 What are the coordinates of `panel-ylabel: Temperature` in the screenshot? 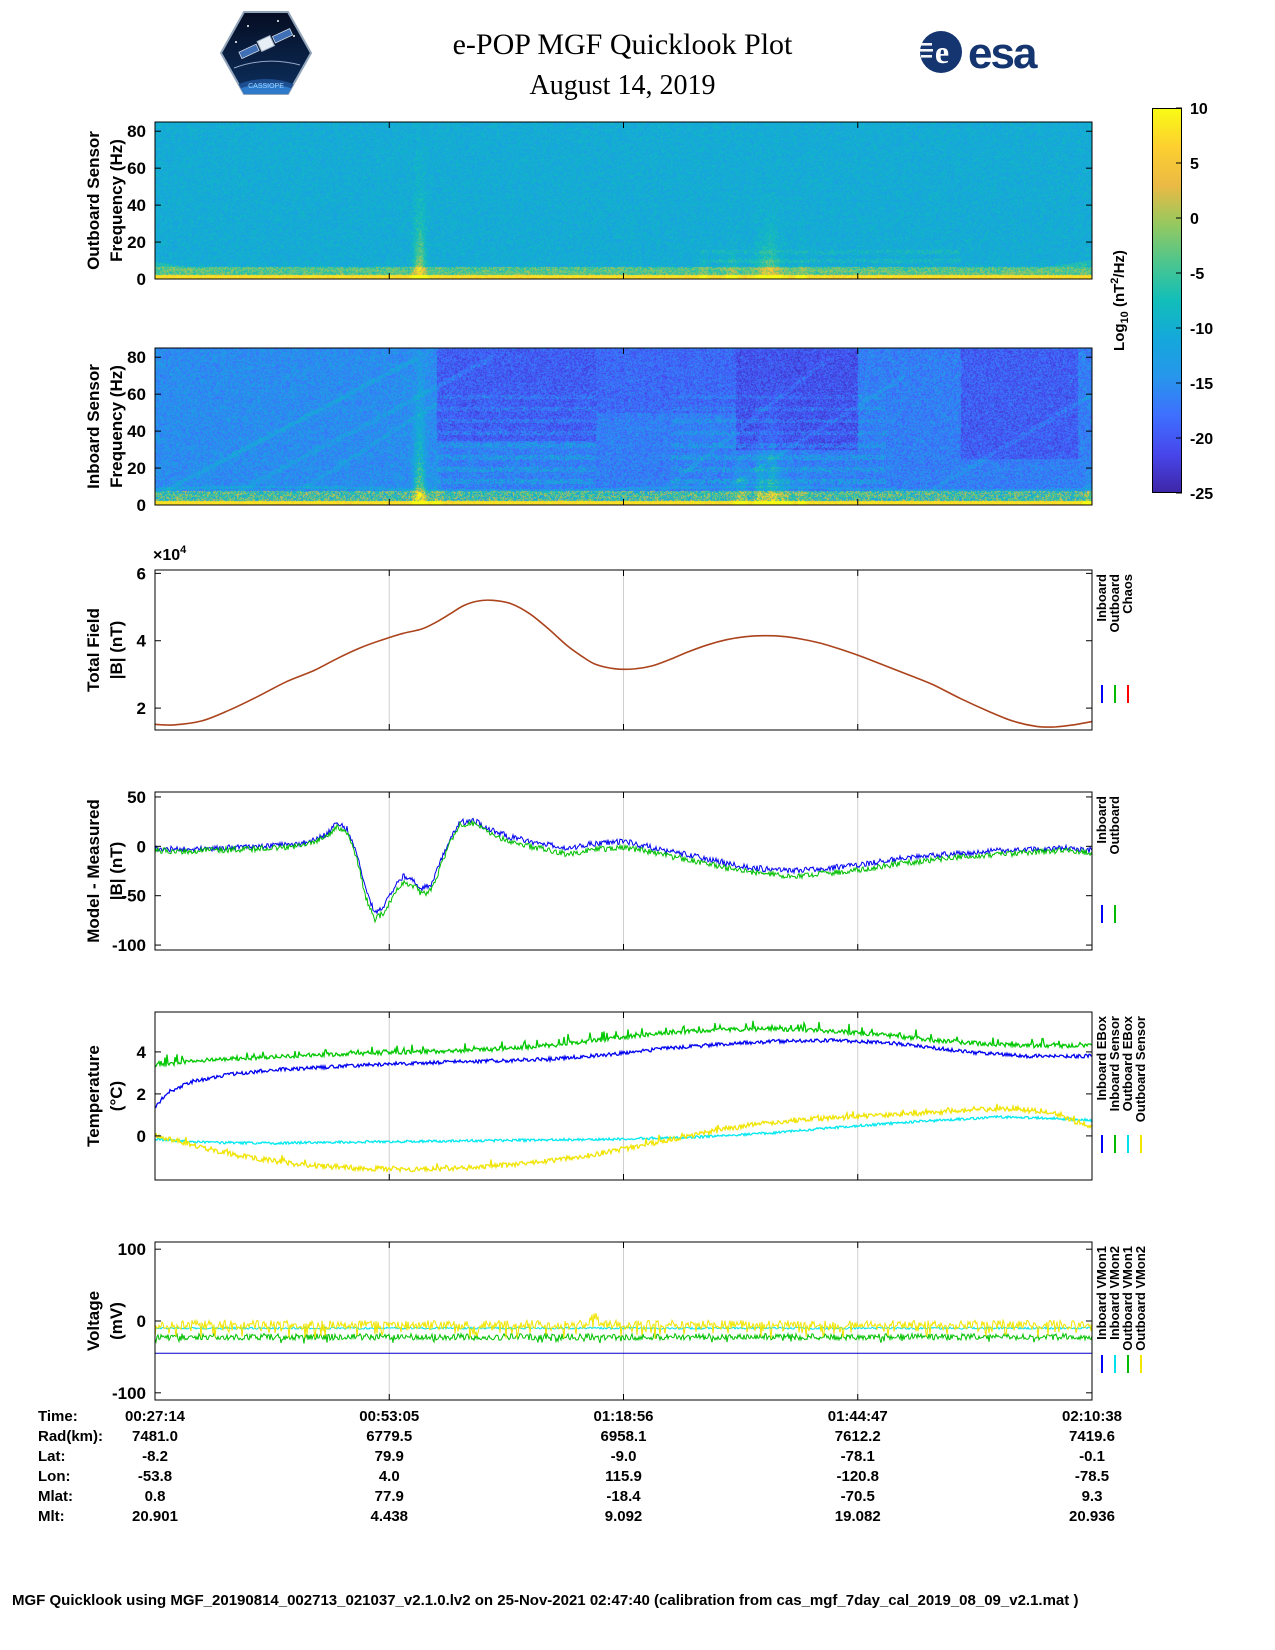 It's located at (93, 1096).